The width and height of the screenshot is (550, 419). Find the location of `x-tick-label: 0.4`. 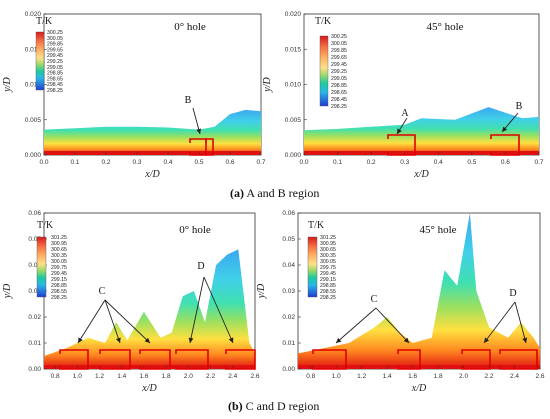

x-tick-label: 0.4 is located at coordinates (438, 162).